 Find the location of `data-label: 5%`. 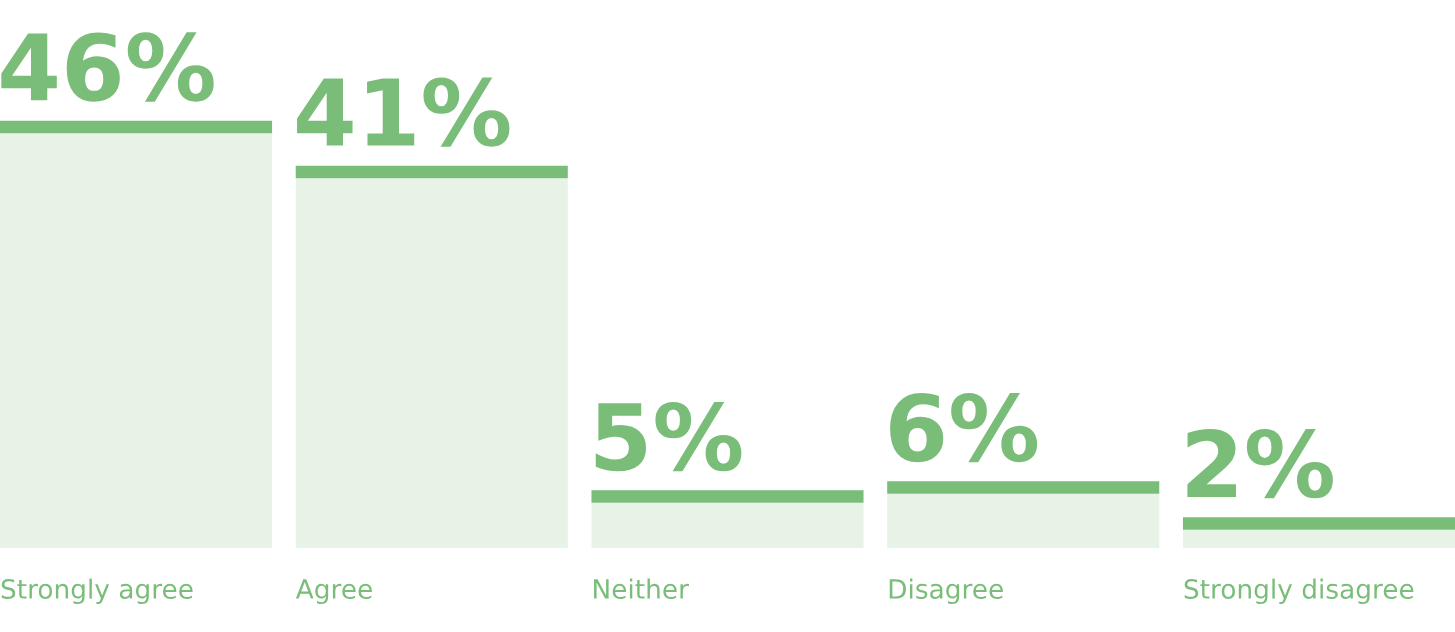

data-label: 5% is located at coordinates (668, 436).